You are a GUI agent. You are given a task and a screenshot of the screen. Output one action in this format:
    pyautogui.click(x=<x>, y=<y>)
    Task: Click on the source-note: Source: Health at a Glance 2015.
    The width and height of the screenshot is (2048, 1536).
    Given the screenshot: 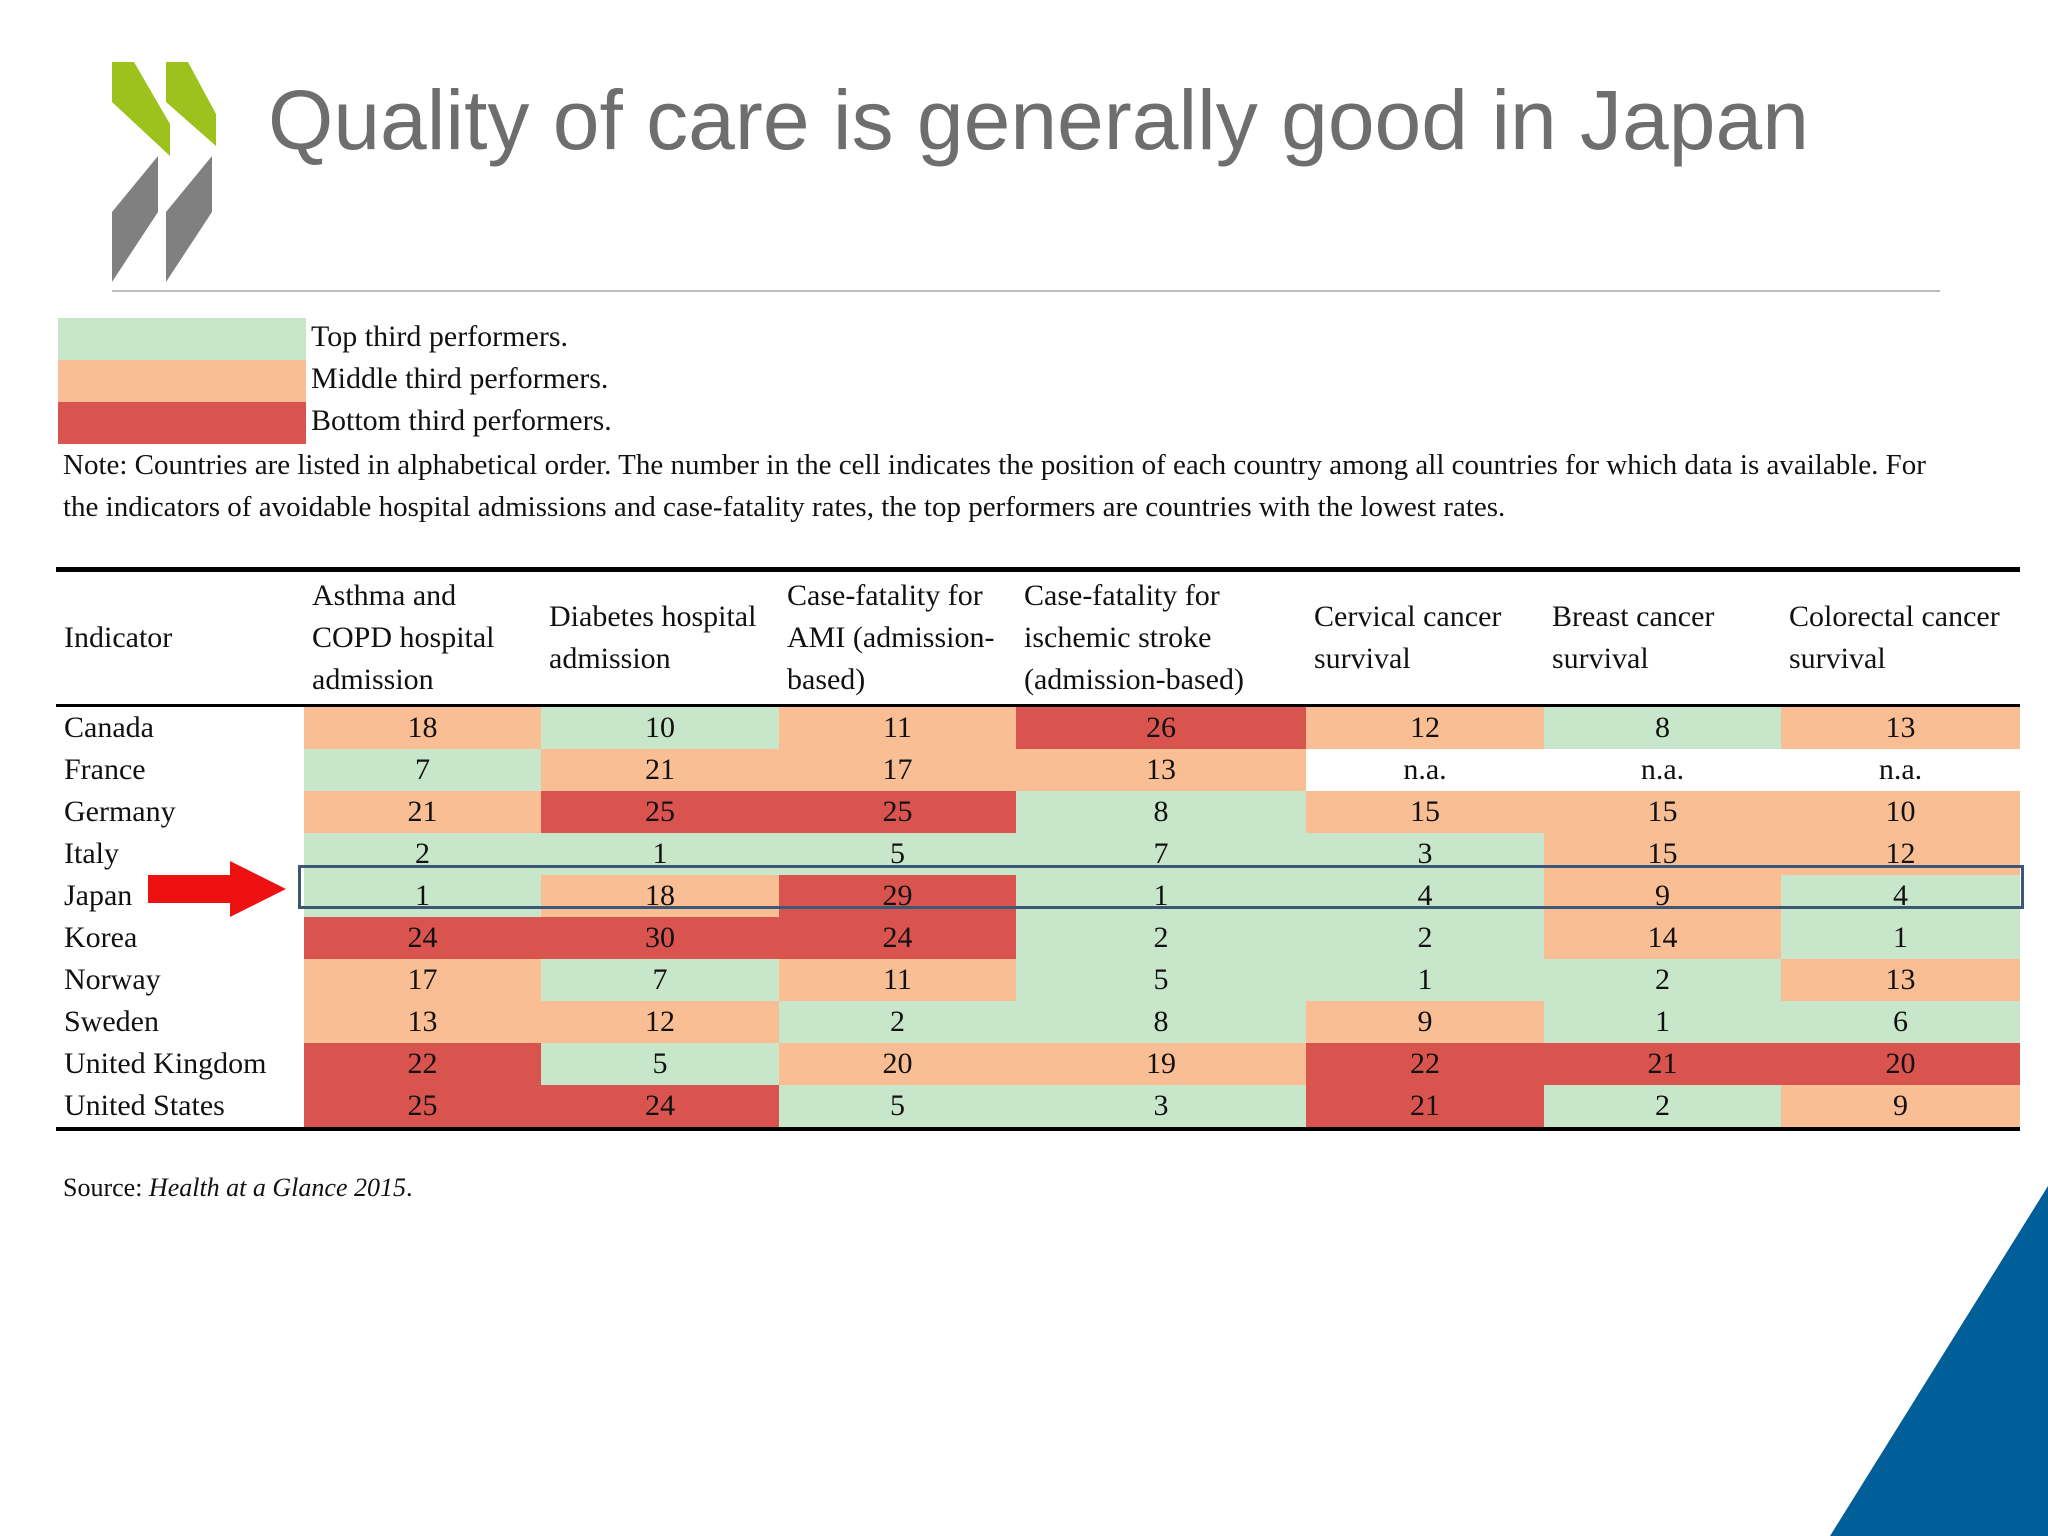 What is the action you would take?
    pyautogui.click(x=238, y=1188)
    